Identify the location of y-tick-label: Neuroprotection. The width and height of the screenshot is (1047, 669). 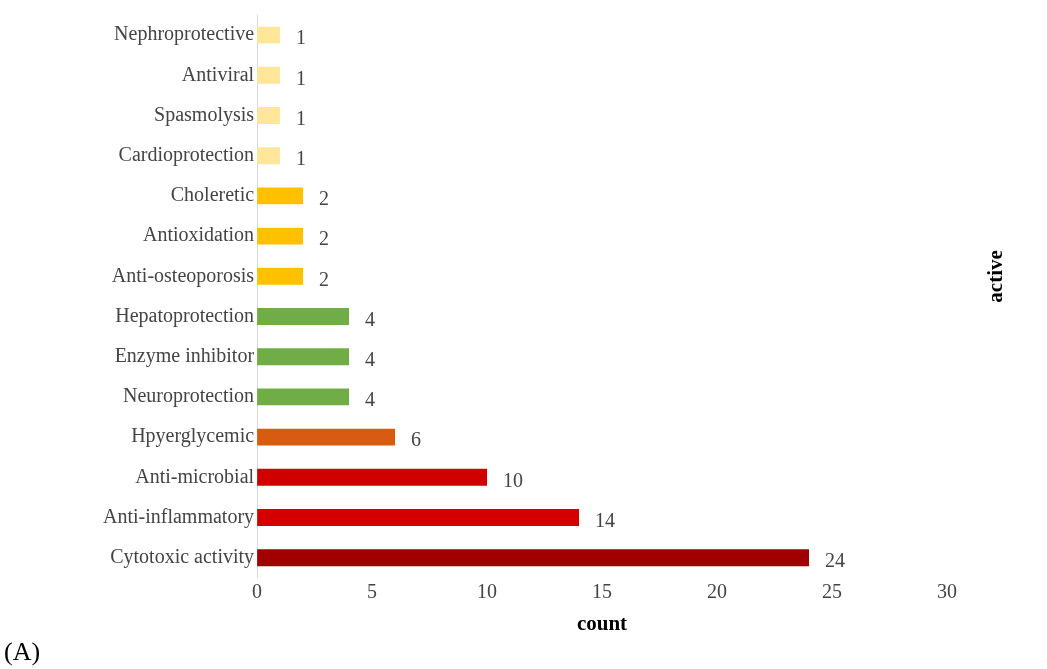
(189, 396).